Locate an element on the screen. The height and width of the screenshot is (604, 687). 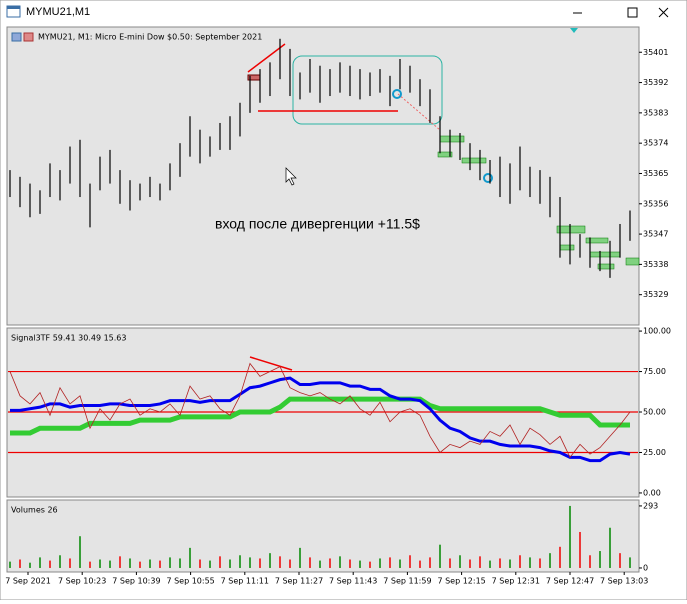
x-tick-label: 7 Sep 10:23 is located at coordinates (82, 581).